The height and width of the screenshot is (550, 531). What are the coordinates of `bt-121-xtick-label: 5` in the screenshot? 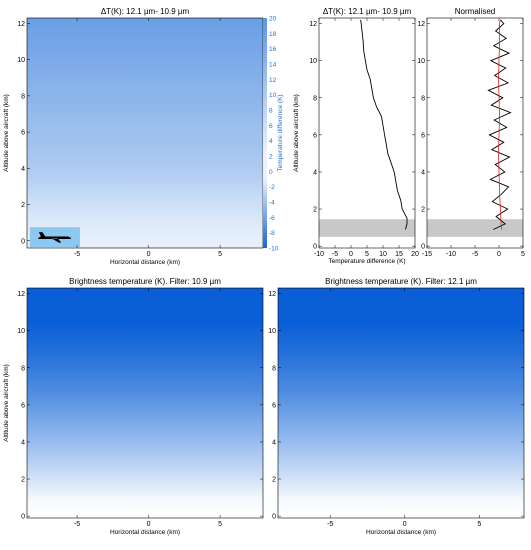 It's located at (479, 524).